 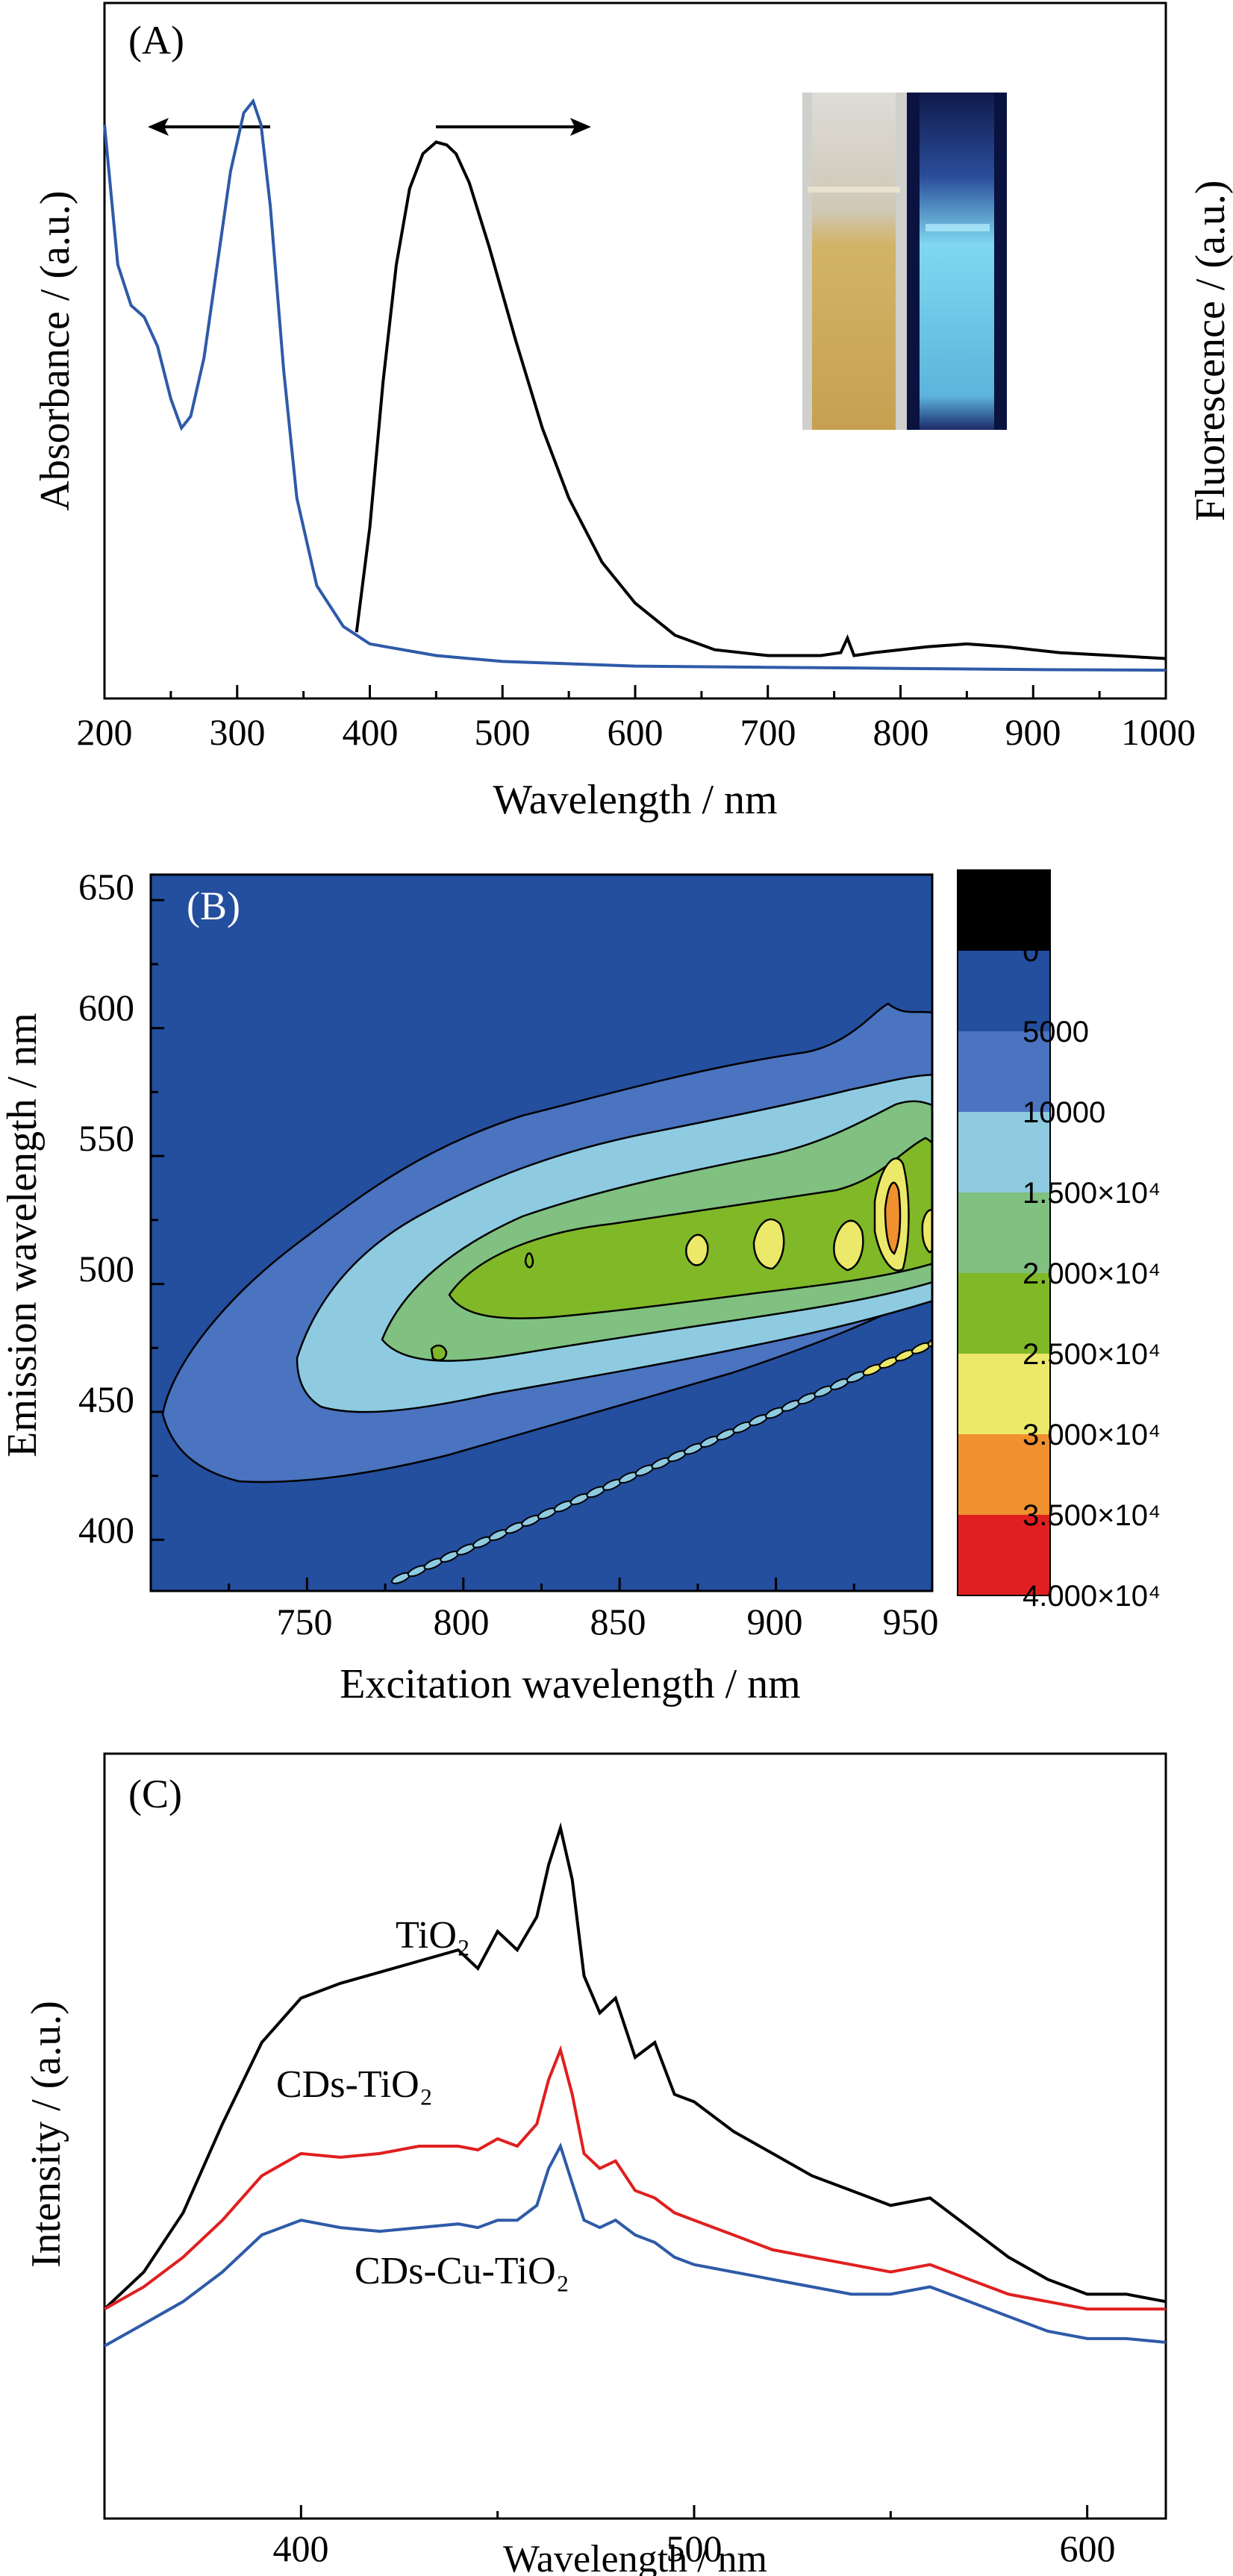 I want to click on x-tick-label: 950, so click(x=911, y=1621).